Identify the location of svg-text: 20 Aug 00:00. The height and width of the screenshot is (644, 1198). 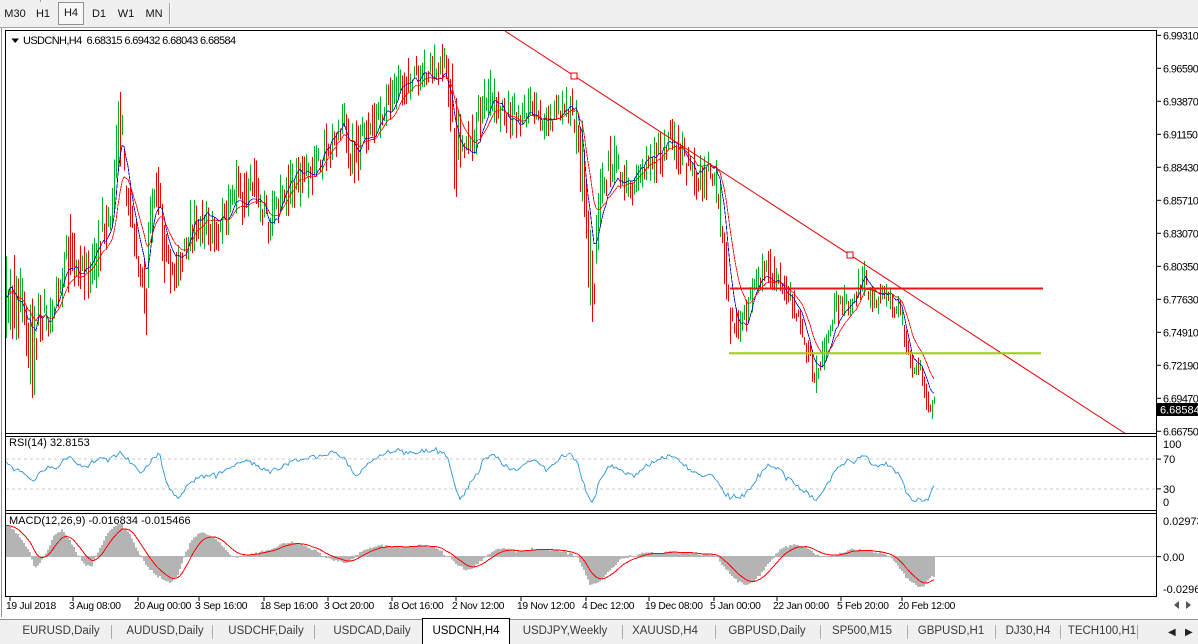
(163, 606).